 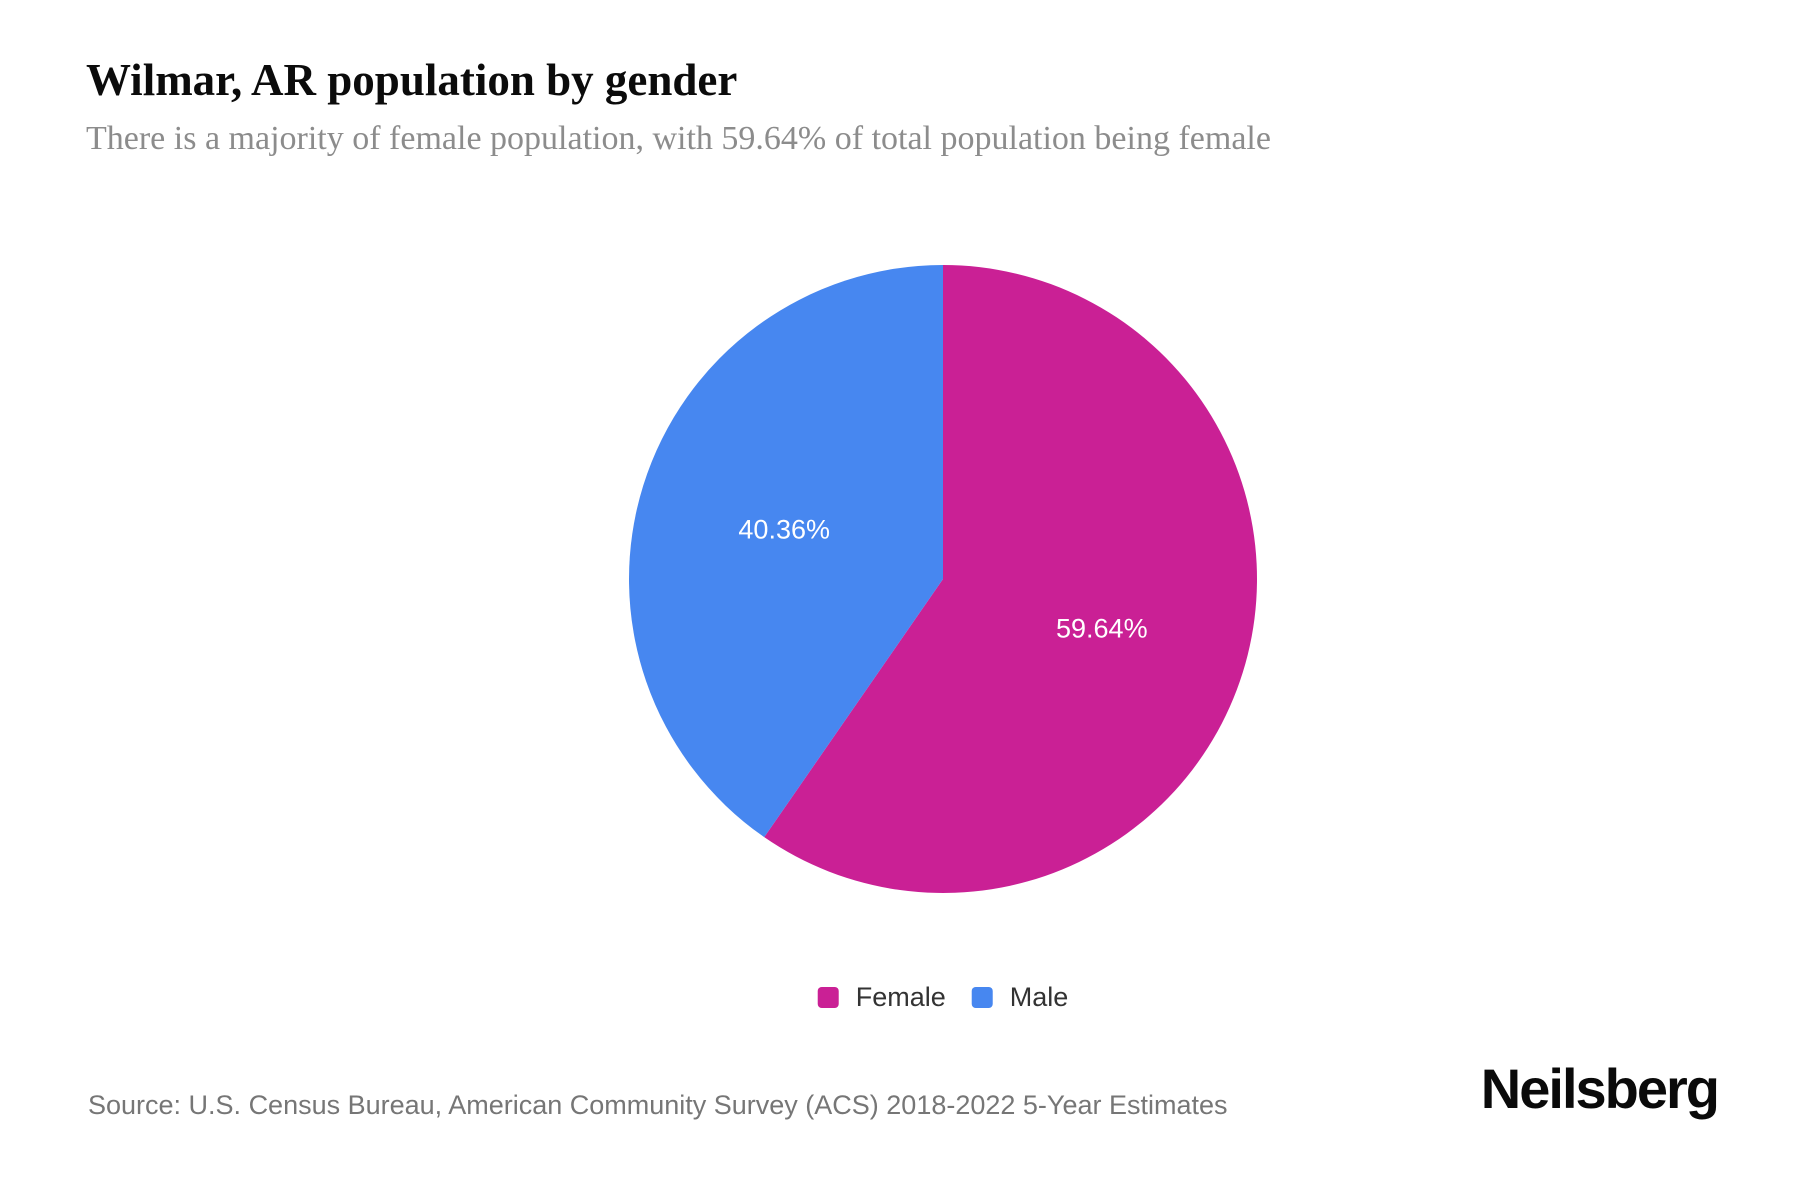 I want to click on chart-title: Wilmar, AR population by gender, so click(x=412, y=80).